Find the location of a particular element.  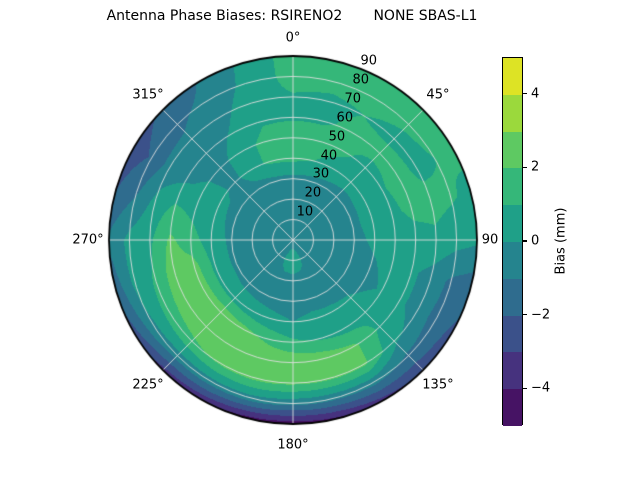

radial-tick-label: 90 is located at coordinates (369, 61).